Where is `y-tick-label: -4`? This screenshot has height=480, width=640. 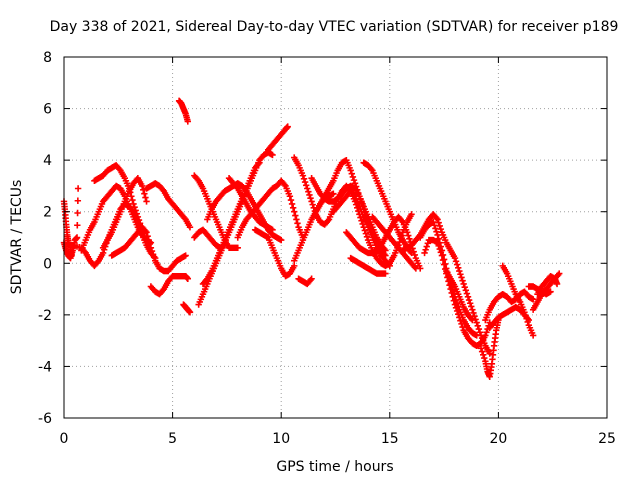
y-tick-label: -4 is located at coordinates (45, 367).